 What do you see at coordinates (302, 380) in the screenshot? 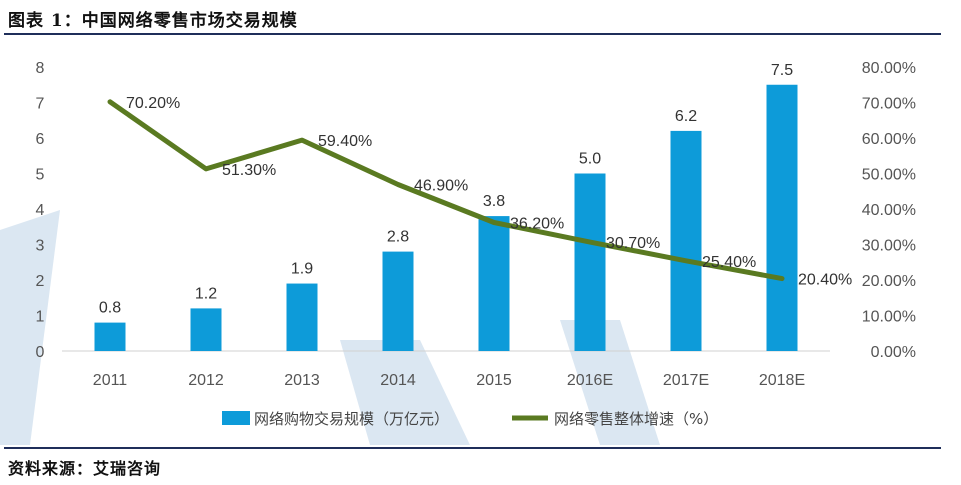
I see `x-tick-label: 2013` at bounding box center [302, 380].